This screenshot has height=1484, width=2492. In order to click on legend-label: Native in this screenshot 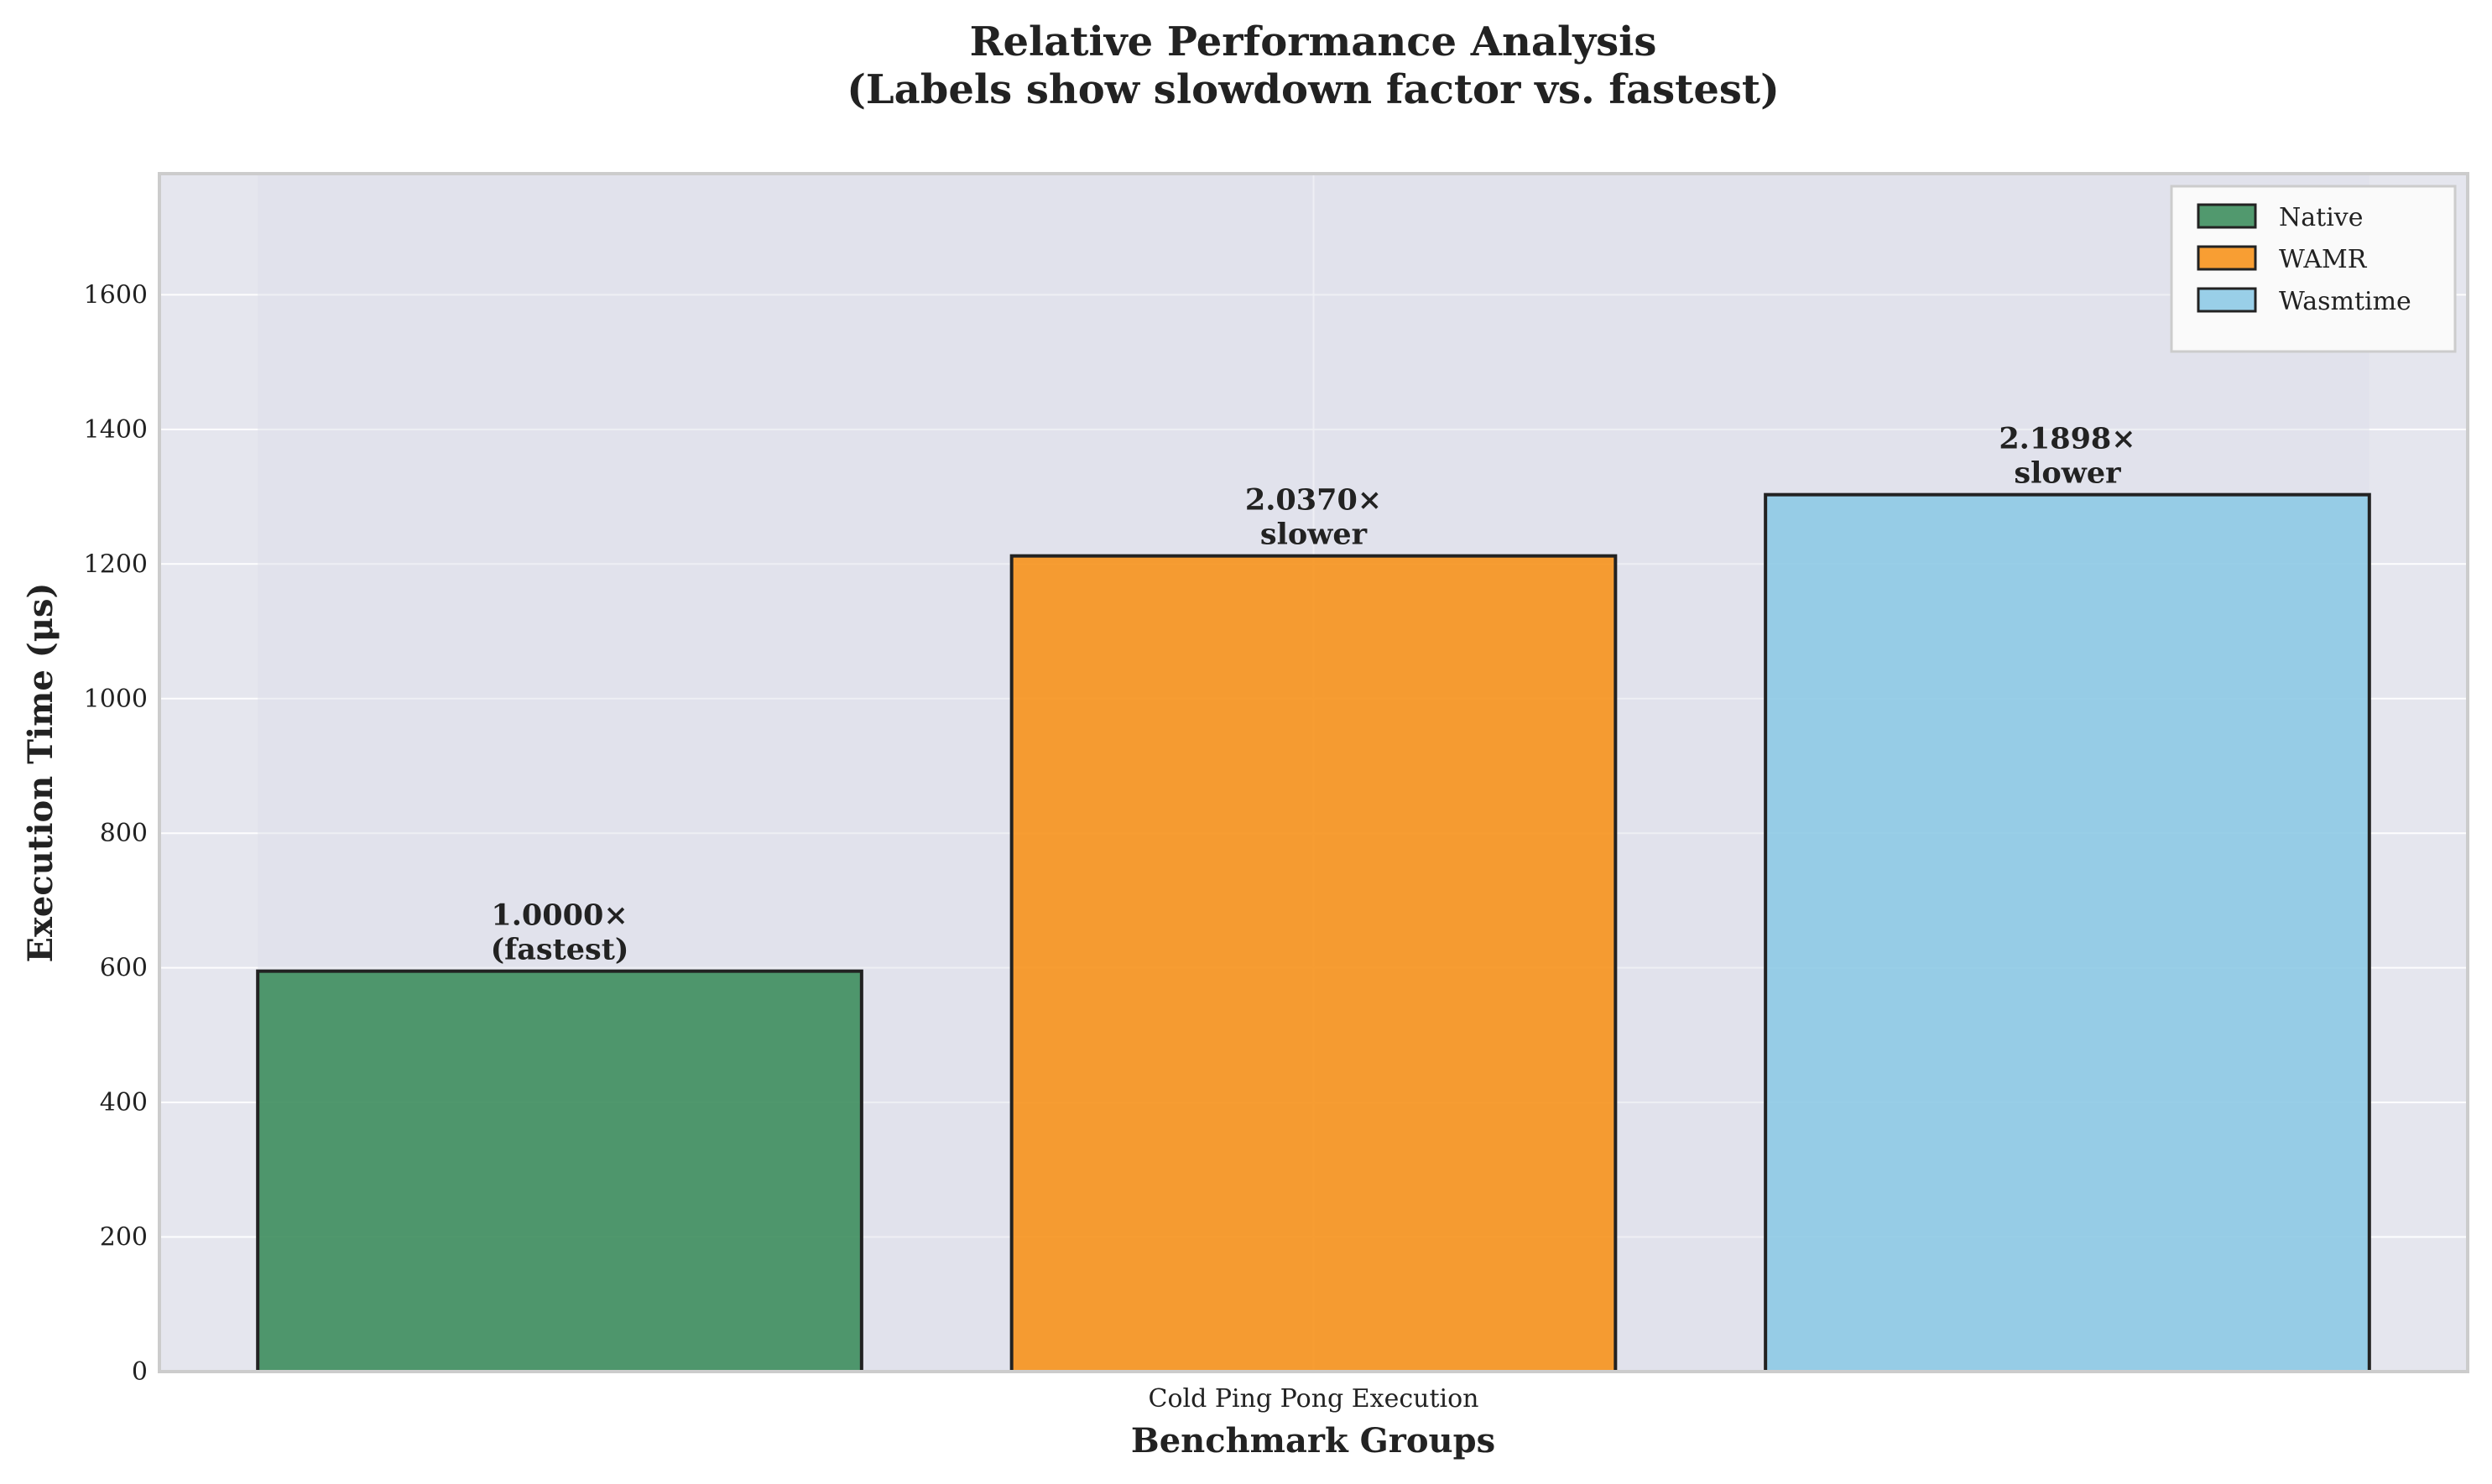, I will do `click(2321, 217)`.